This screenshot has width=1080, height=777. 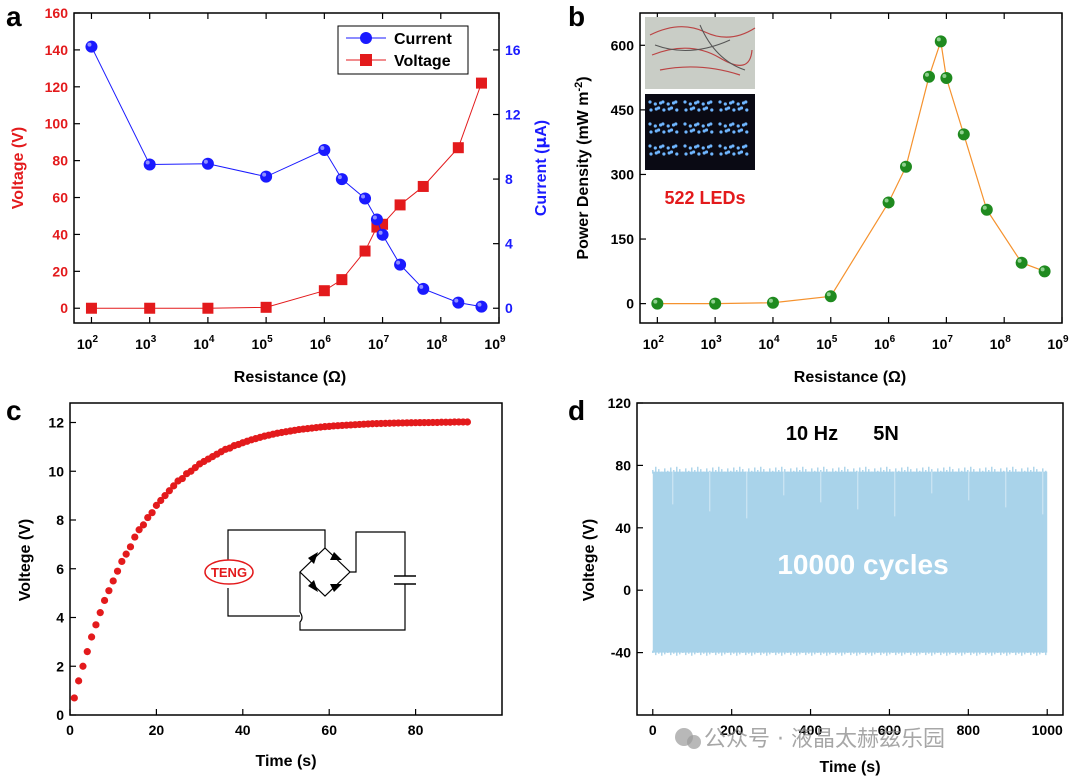 What do you see at coordinates (540, 168) in the screenshot?
I see `panel-a-ylabel-right: Current (μA)` at bounding box center [540, 168].